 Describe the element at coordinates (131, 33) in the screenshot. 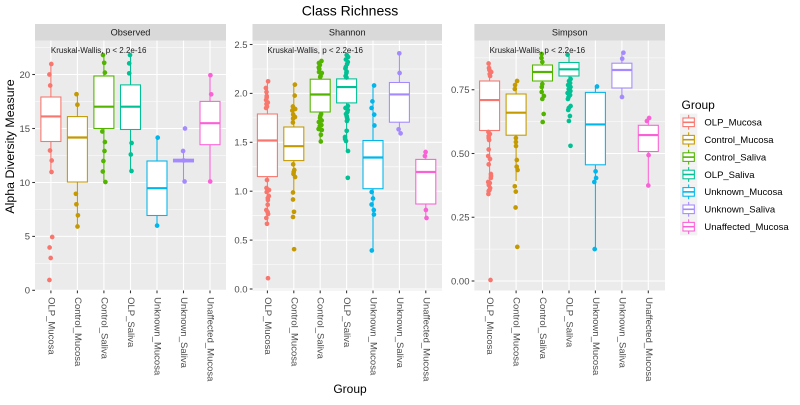

I see `svg-text: Observed` at that location.